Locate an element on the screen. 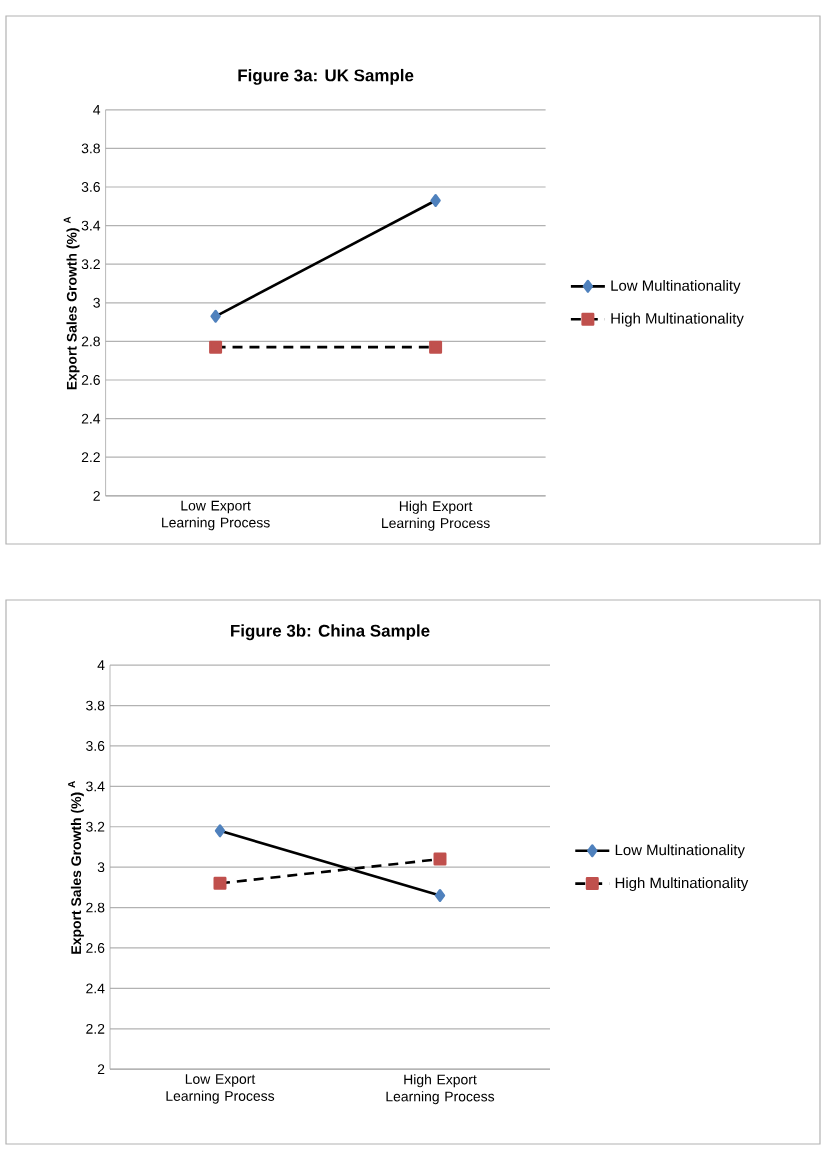  chart-title: Figure 3a: UK Sample is located at coordinates (326, 76).